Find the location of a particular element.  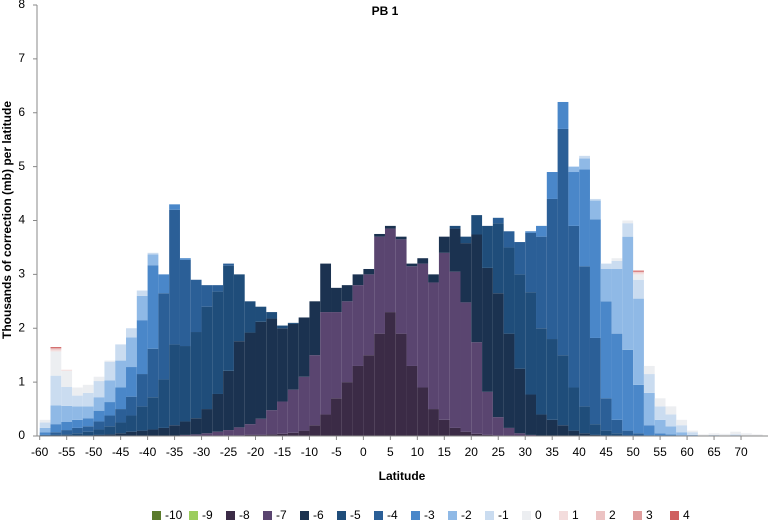

x-tick-label: 70 is located at coordinates (741, 452).